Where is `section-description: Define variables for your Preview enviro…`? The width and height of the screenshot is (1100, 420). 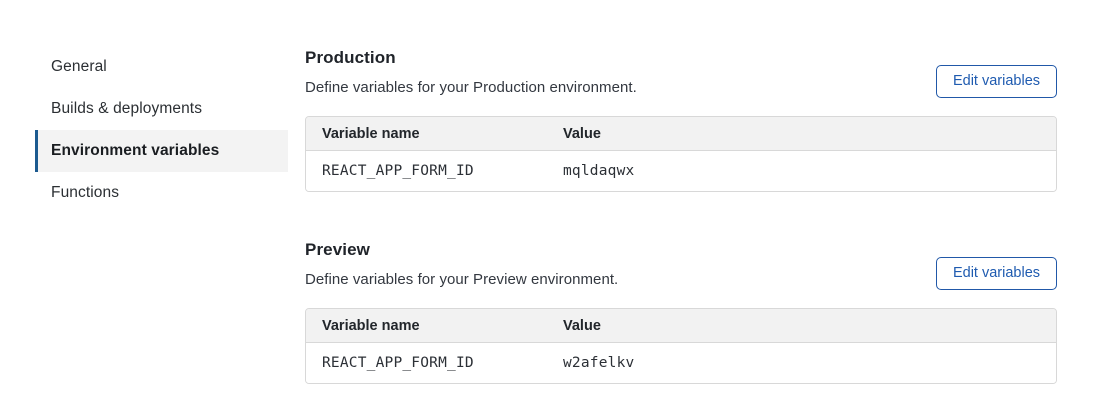 section-description: Define variables for your Preview enviro… is located at coordinates (462, 279).